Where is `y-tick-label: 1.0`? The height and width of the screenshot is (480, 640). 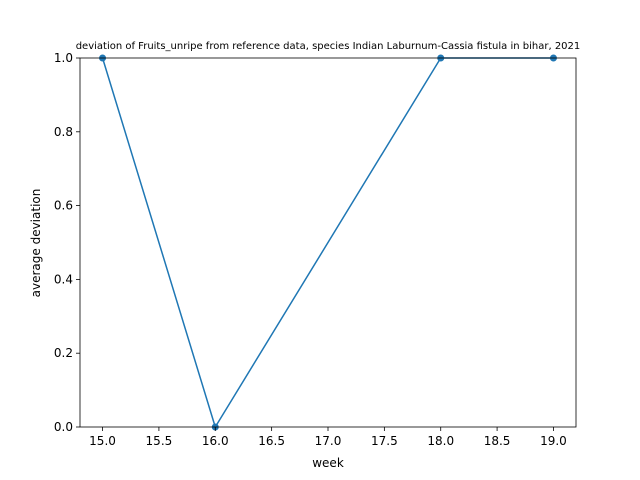 y-tick-label: 1.0 is located at coordinates (63, 58).